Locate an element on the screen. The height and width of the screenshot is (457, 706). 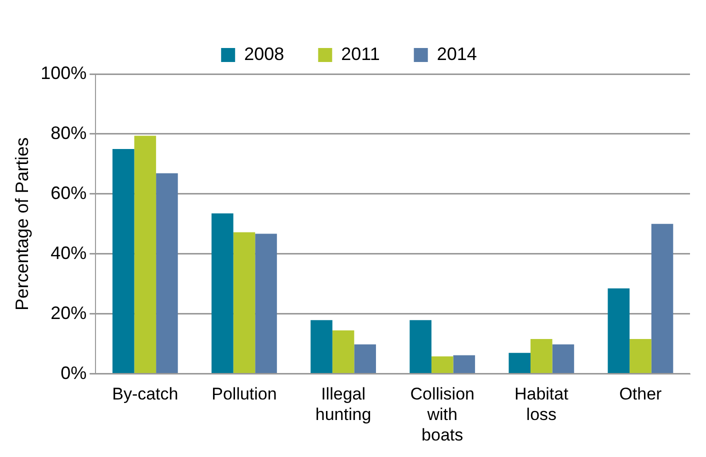
legend-label: 2014 is located at coordinates (456, 54).